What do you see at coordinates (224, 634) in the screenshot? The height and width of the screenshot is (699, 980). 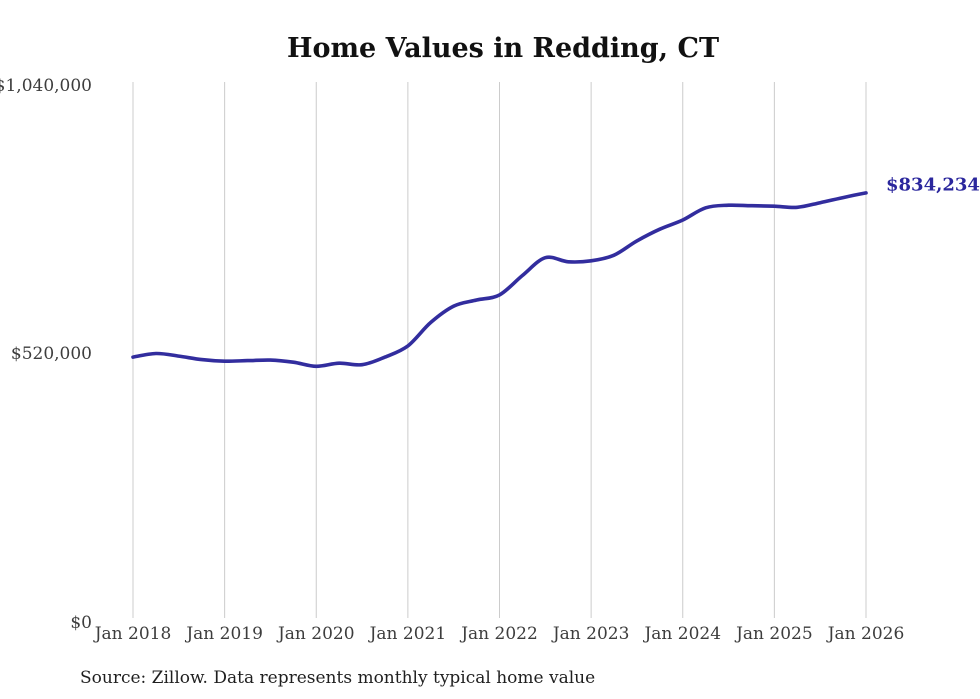 I see `x-tick-jan-2019: Jan 2019` at bounding box center [224, 634].